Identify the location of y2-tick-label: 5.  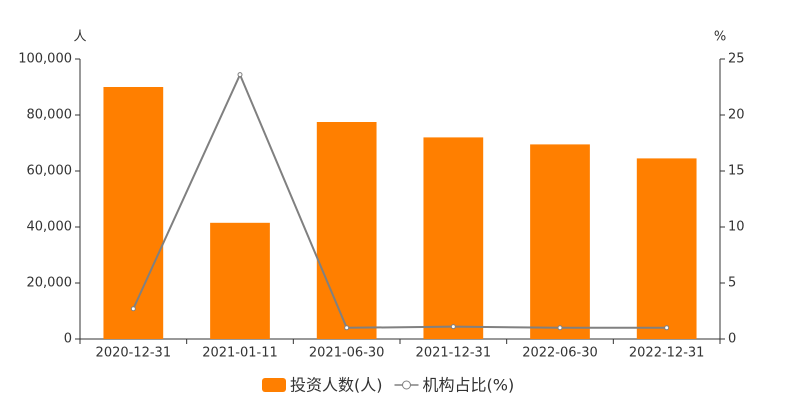
(732, 283).